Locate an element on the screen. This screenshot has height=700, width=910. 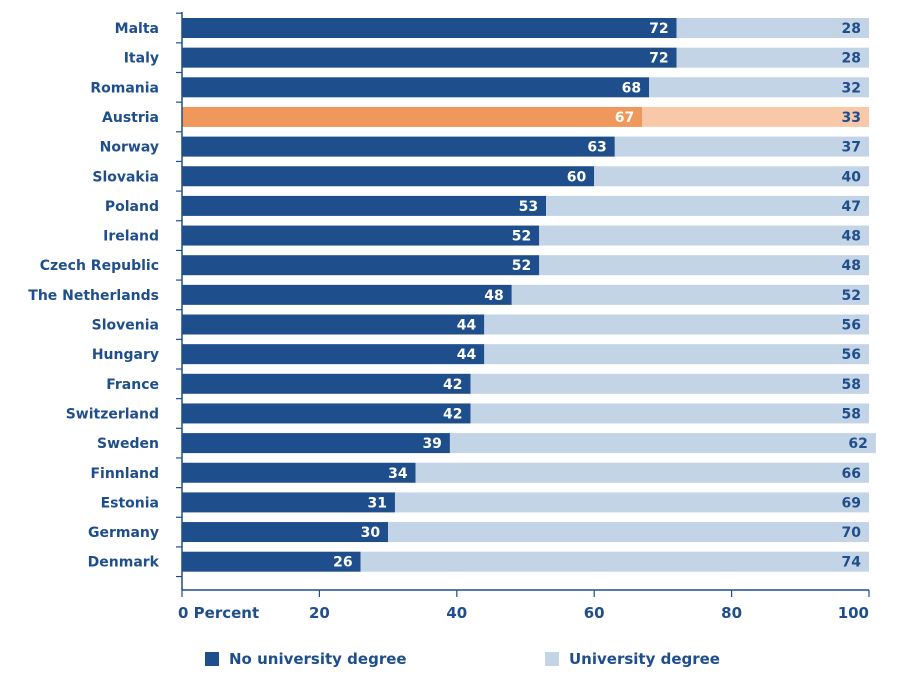
category-label-slovenia: Slovenia is located at coordinates (125, 326).